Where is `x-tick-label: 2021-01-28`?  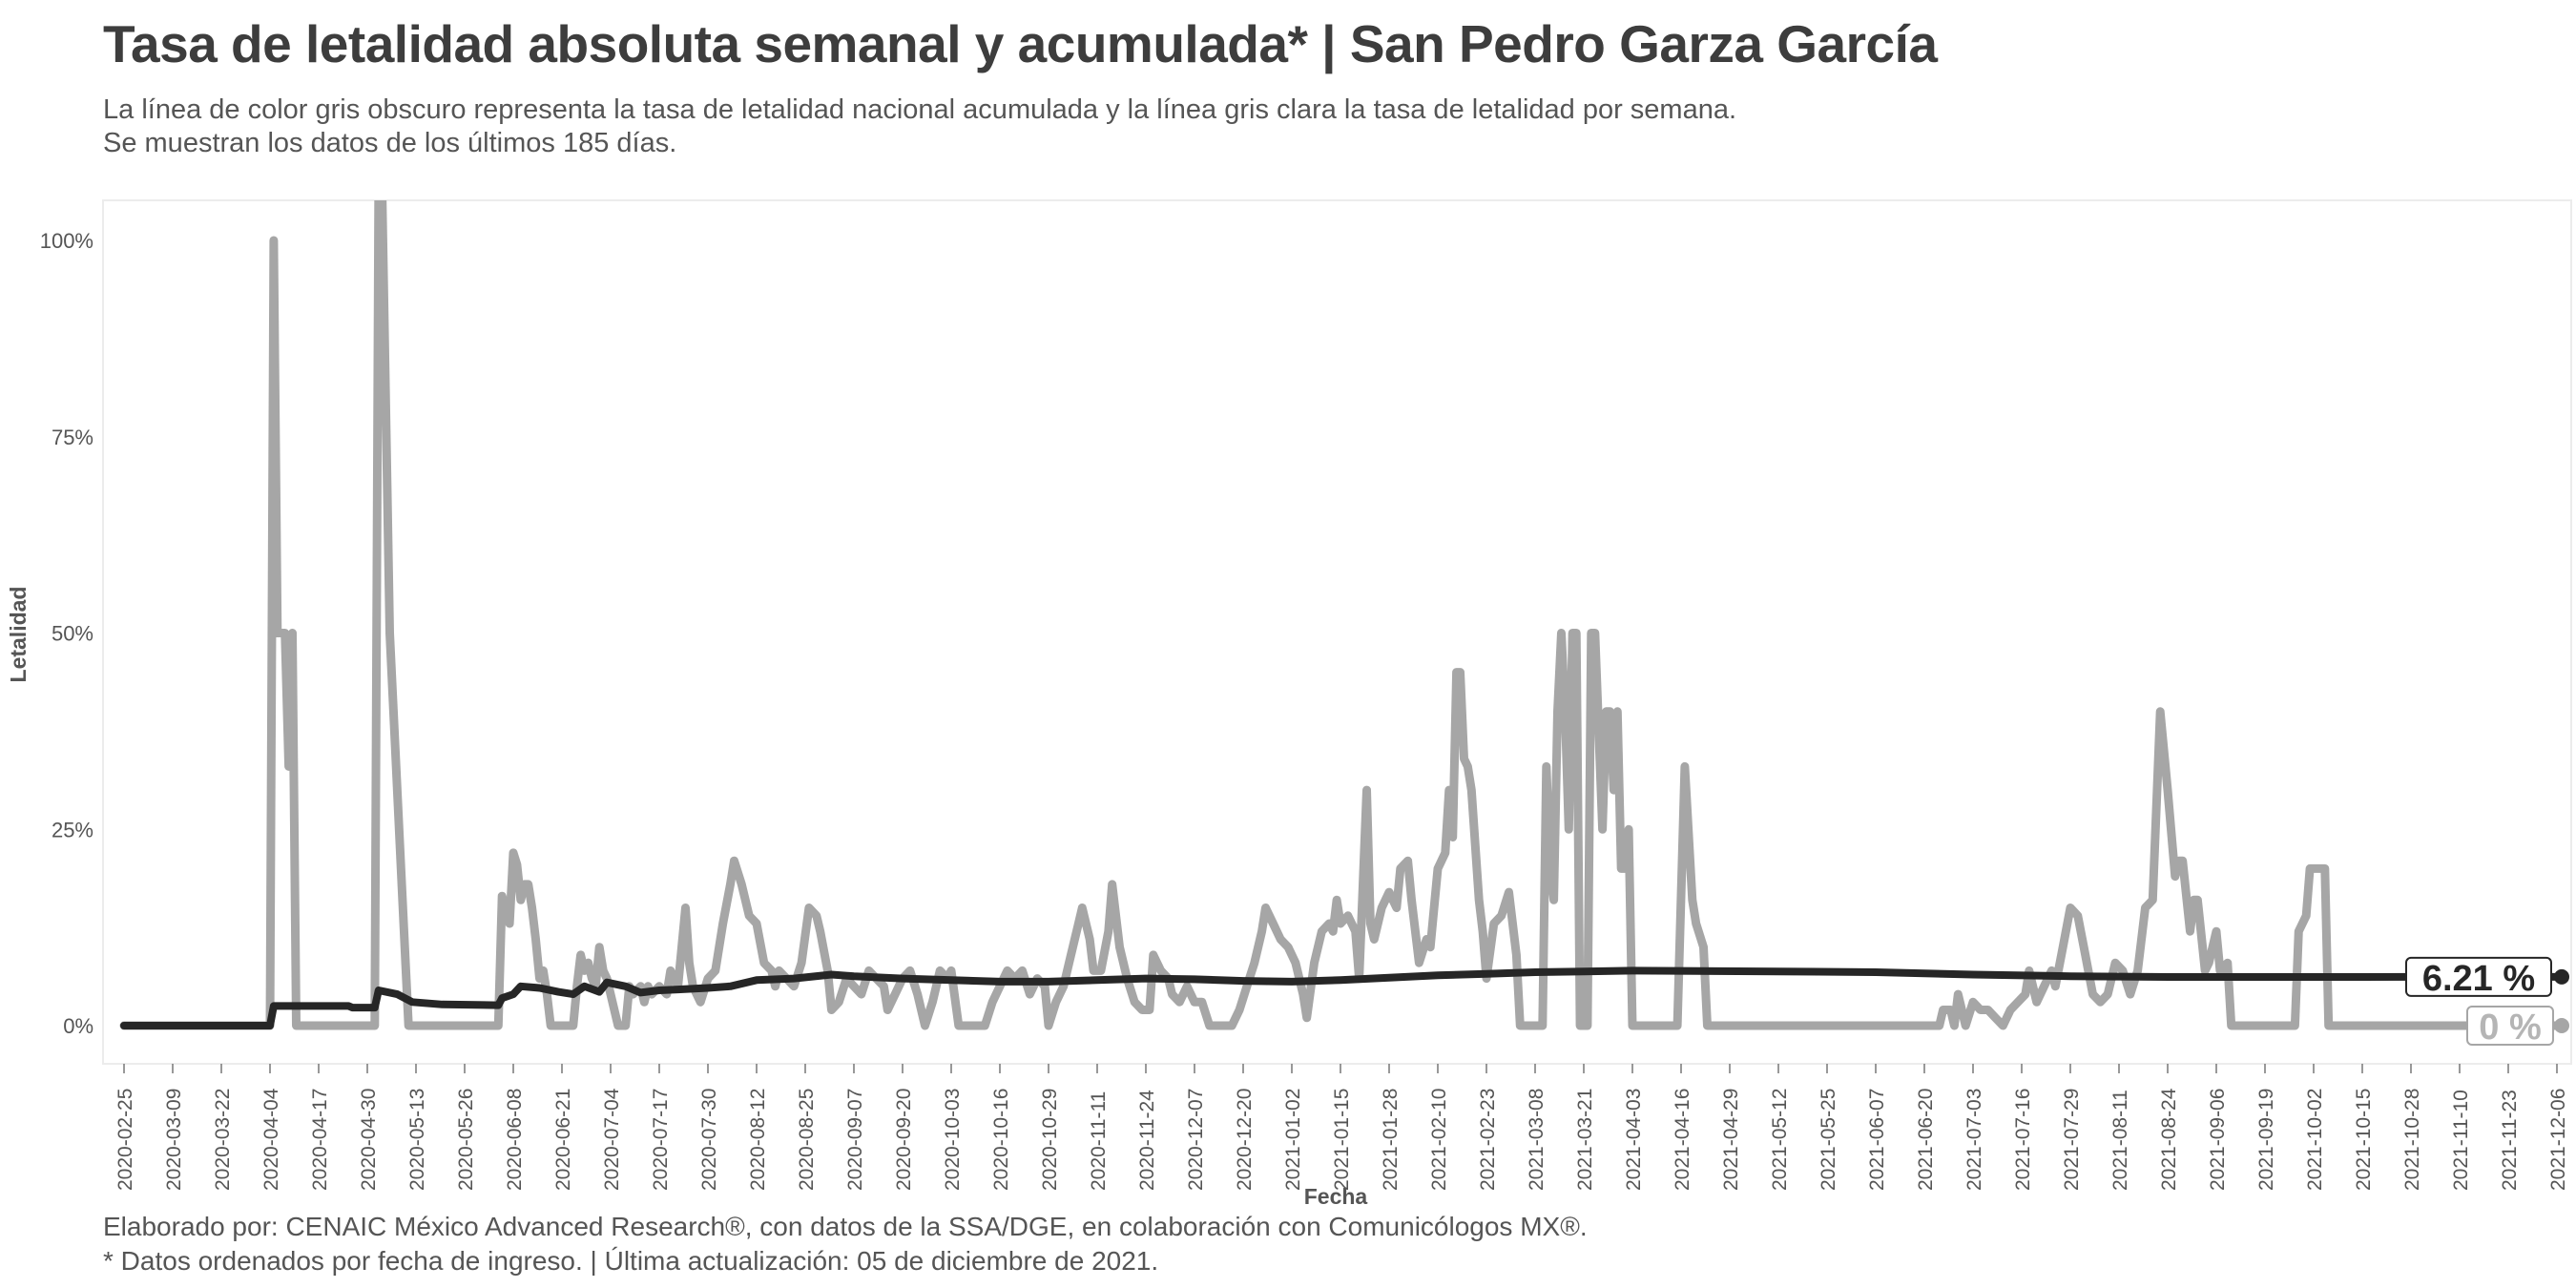 x-tick-label: 2021-01-28 is located at coordinates (1391, 1140).